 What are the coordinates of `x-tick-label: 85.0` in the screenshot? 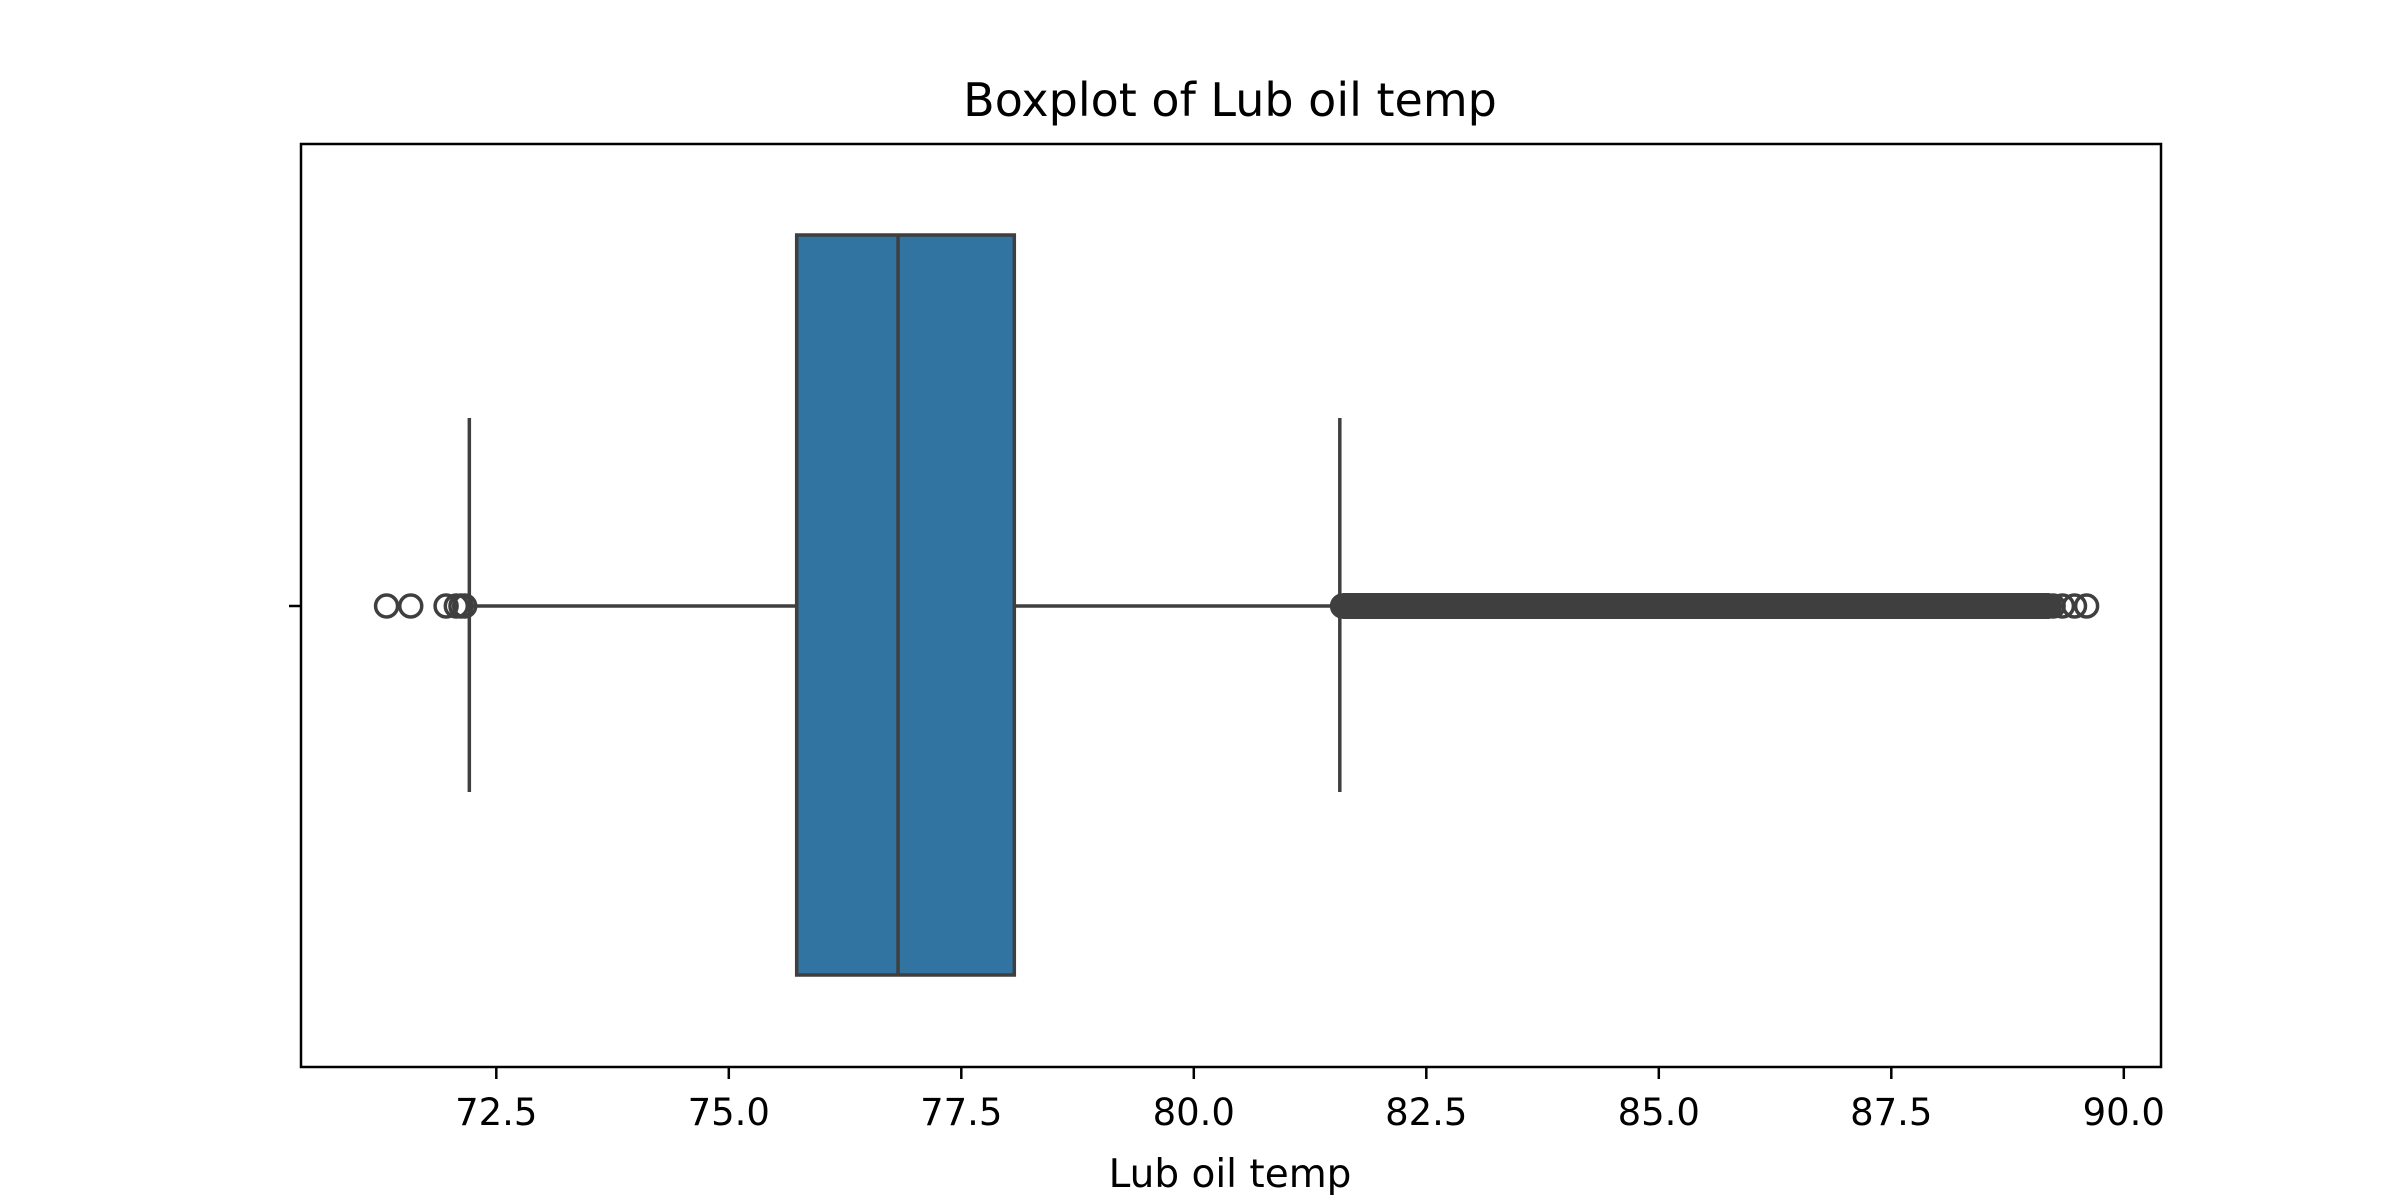 It's located at (1659, 1112).